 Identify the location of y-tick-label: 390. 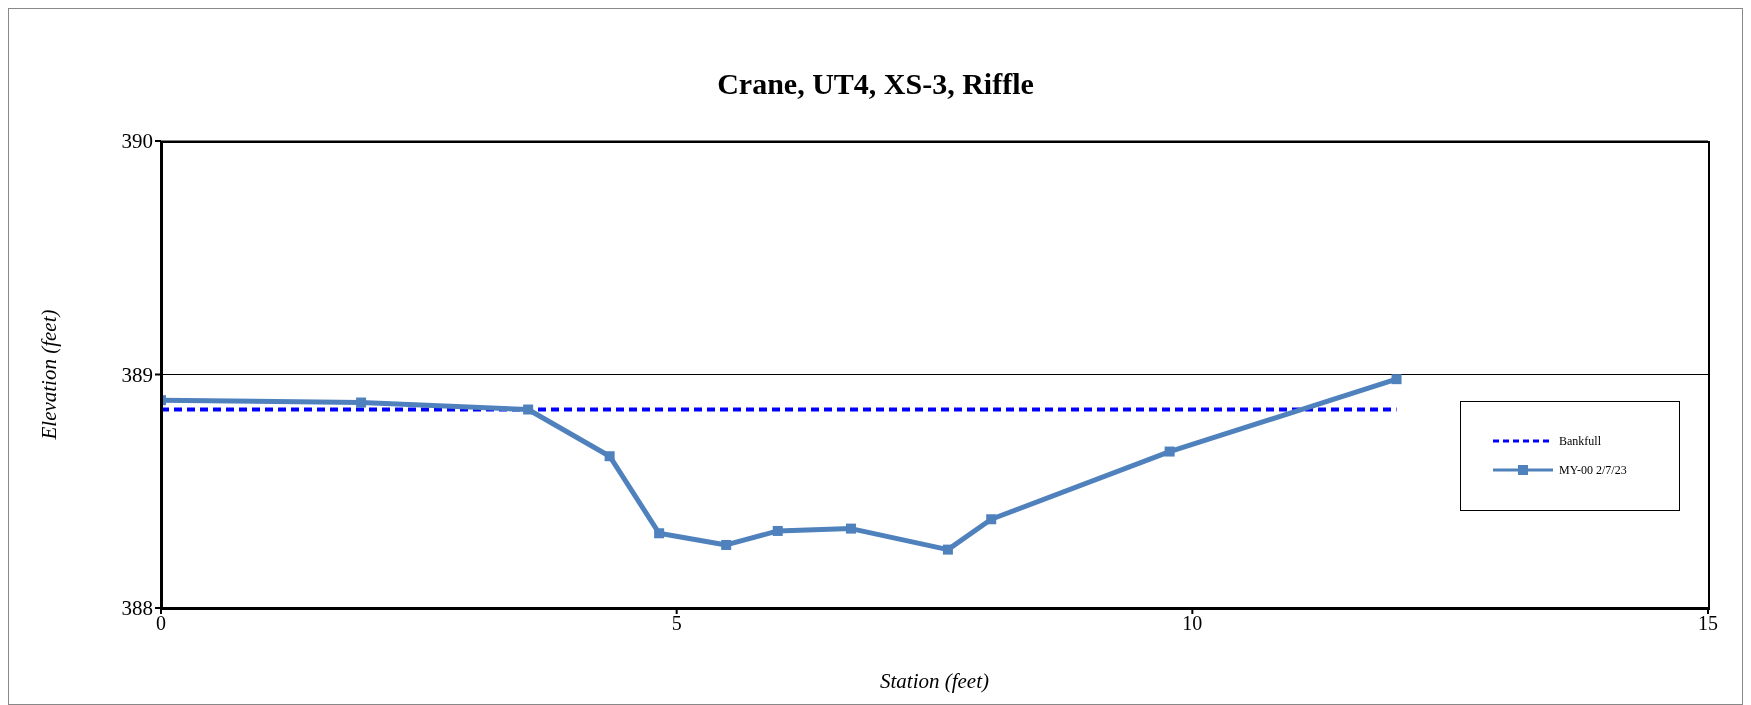
(137, 141).